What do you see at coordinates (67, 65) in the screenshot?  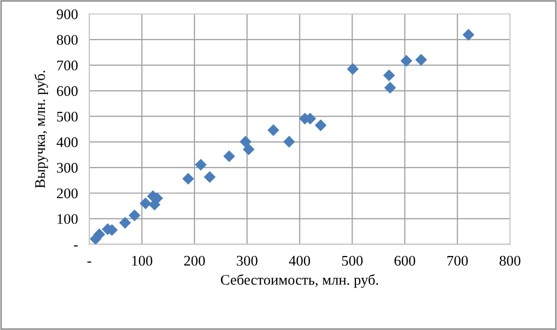 I see `y-tick-label: 700` at bounding box center [67, 65].